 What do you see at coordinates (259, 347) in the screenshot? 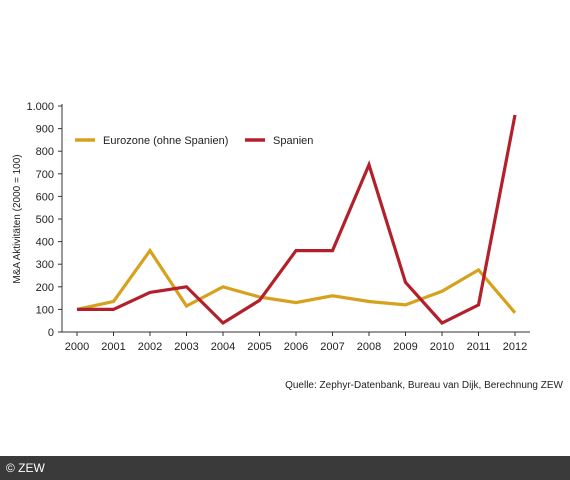
I see `x-tick-label: 2005` at bounding box center [259, 347].